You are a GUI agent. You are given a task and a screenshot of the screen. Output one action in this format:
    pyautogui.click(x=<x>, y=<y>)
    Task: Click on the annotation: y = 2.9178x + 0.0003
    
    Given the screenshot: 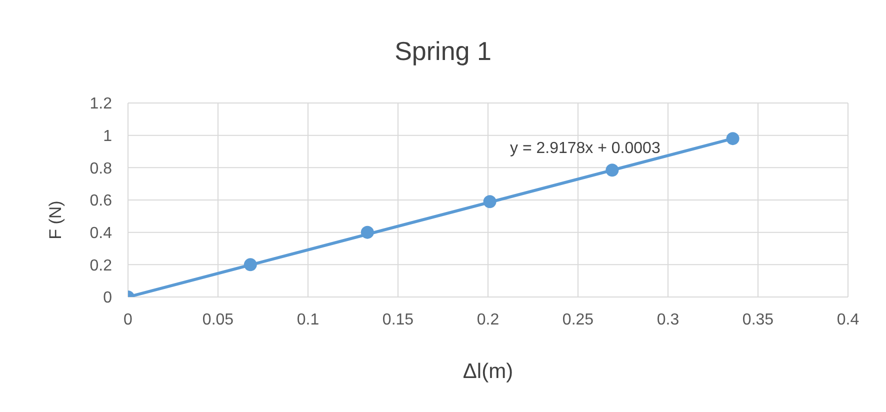 What is the action you would take?
    pyautogui.click(x=585, y=149)
    